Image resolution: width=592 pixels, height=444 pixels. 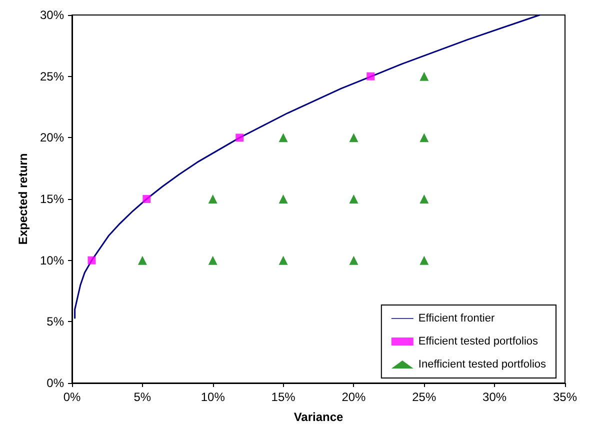 I want to click on y-tick-label: 30%, so click(x=52, y=15).